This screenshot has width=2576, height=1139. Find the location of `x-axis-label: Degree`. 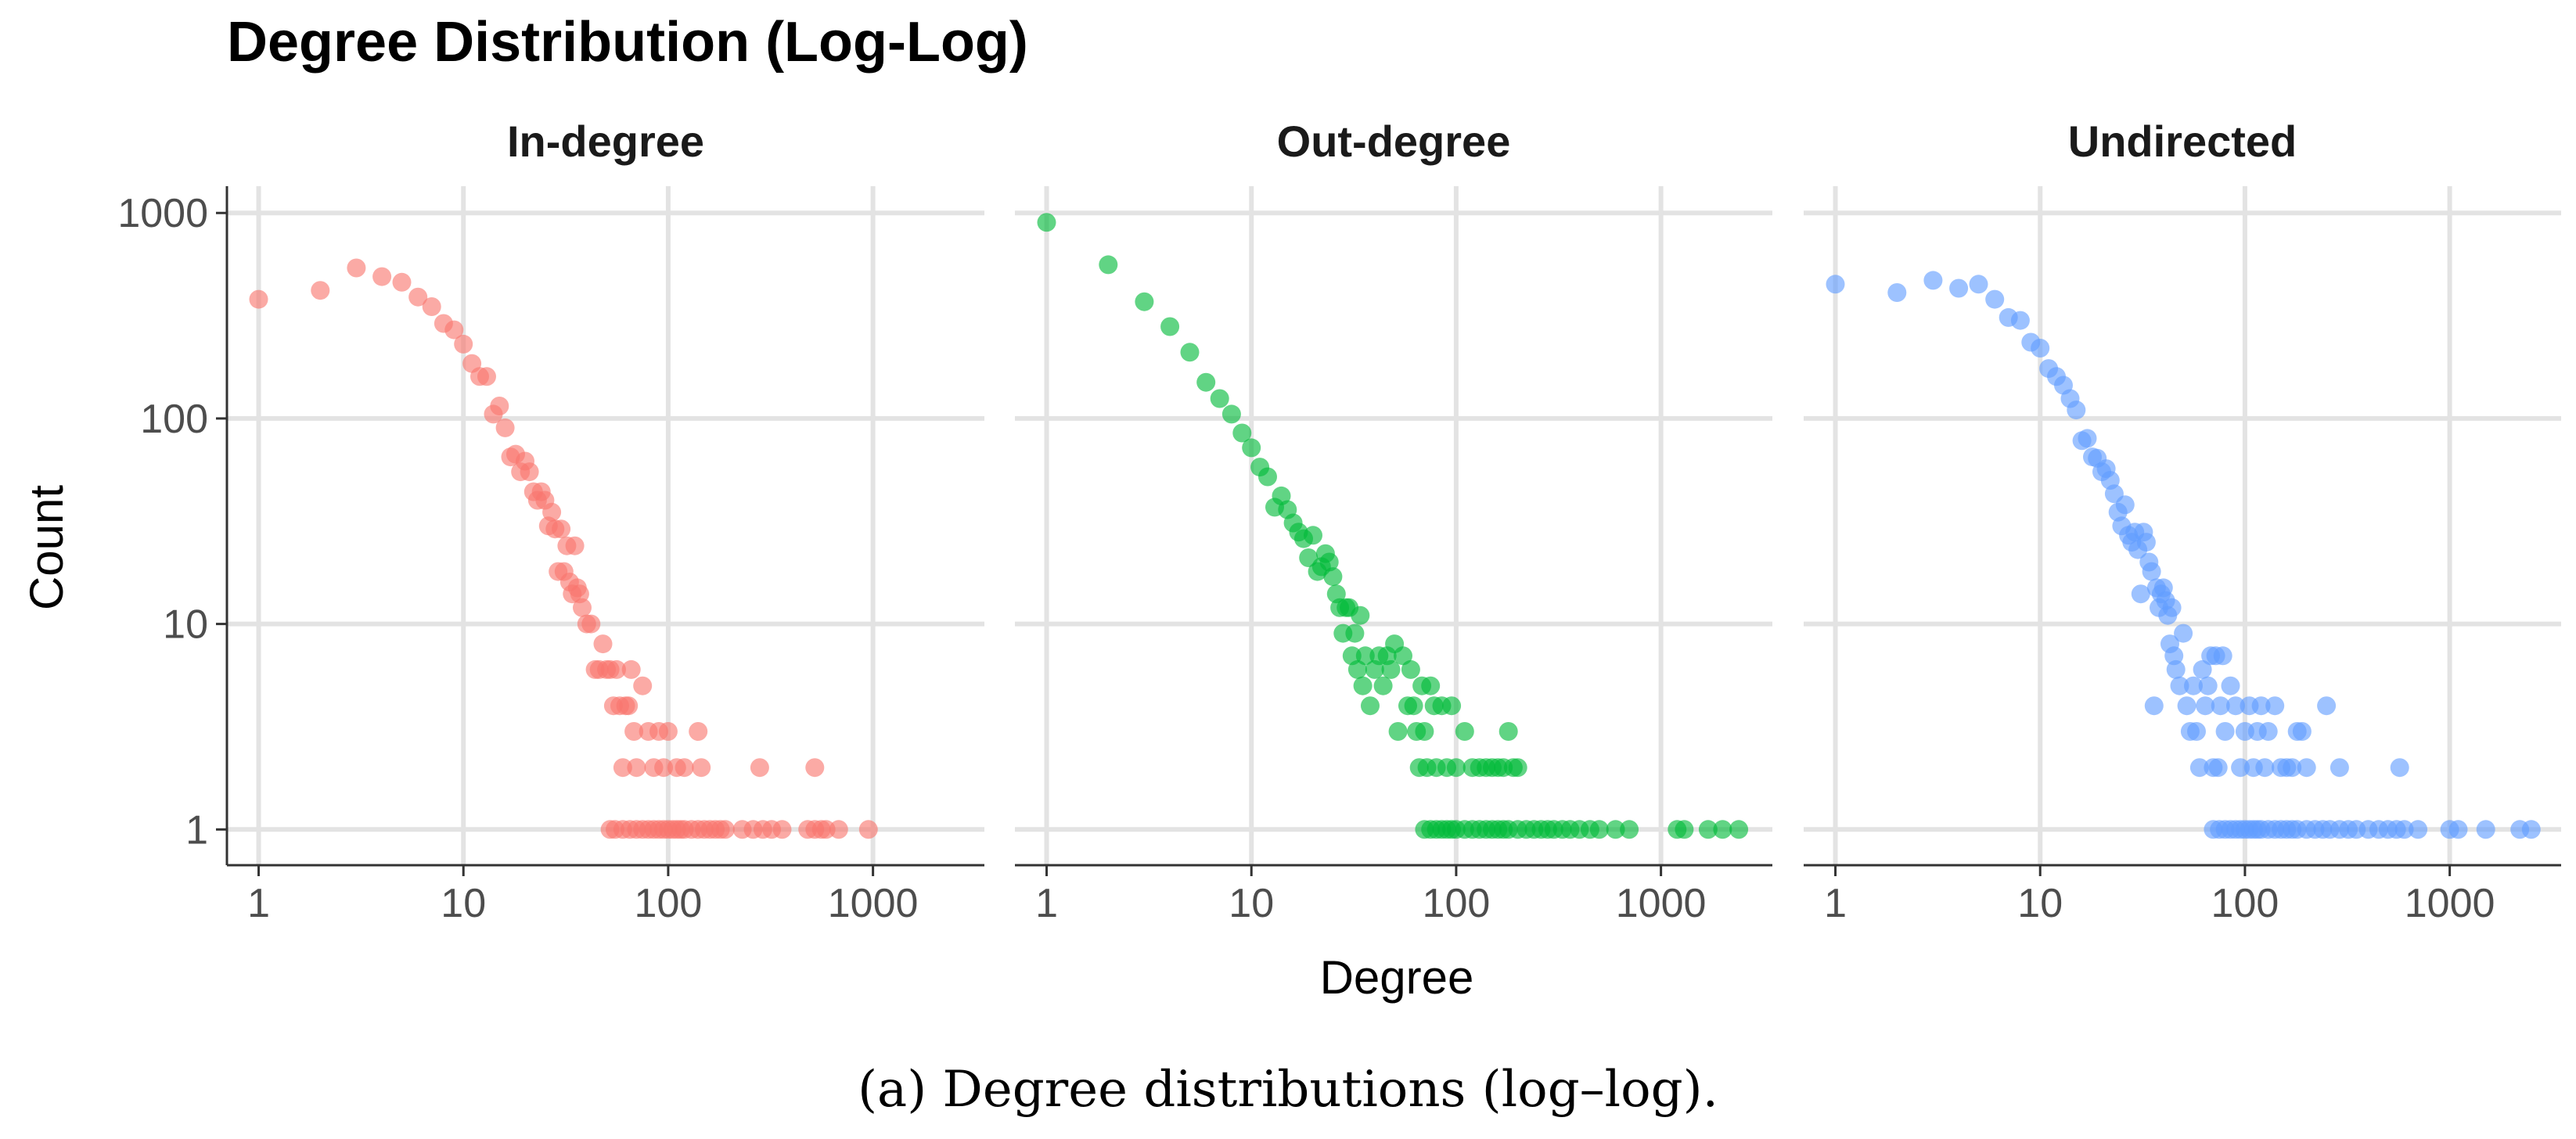

x-axis-label: Degree is located at coordinates (1397, 978).